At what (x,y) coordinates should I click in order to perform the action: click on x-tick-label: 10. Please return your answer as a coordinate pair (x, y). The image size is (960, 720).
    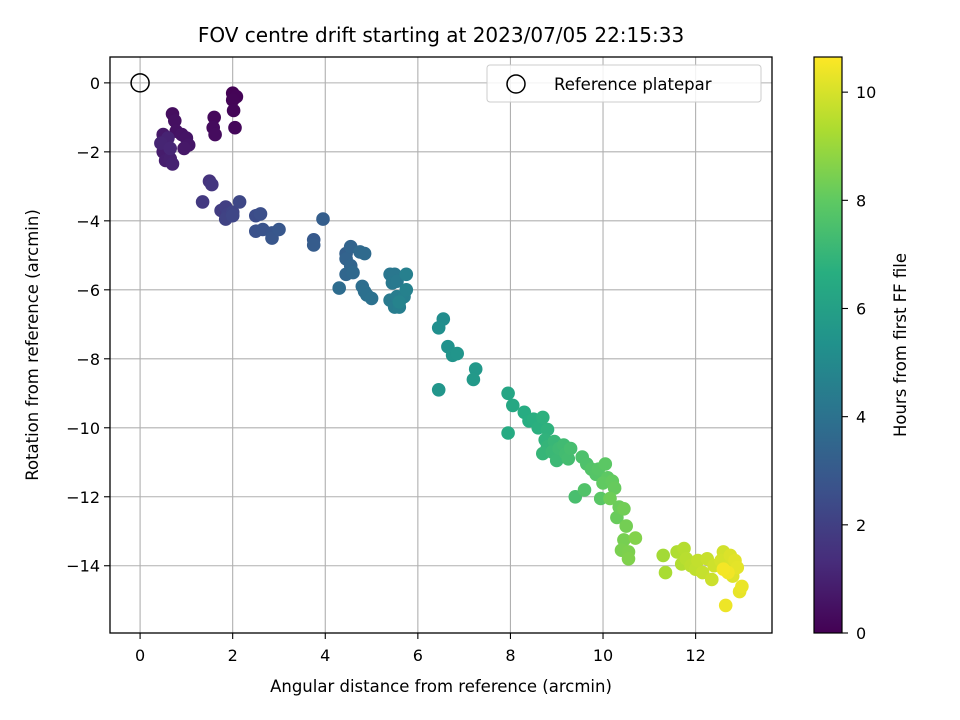
    Looking at the image, I should click on (603, 655).